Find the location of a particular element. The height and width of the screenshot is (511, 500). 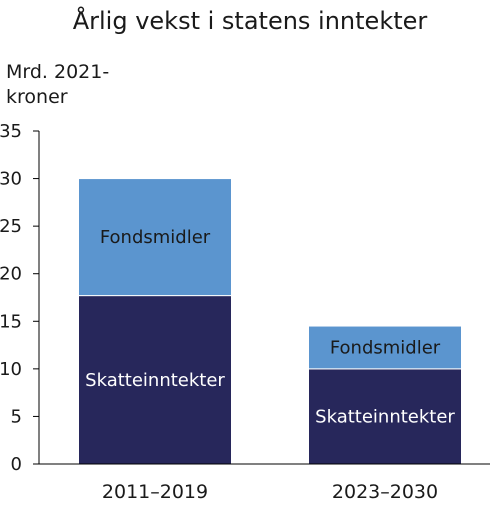

chart-title: Årlig vekst i statens inntekter is located at coordinates (250, 20).